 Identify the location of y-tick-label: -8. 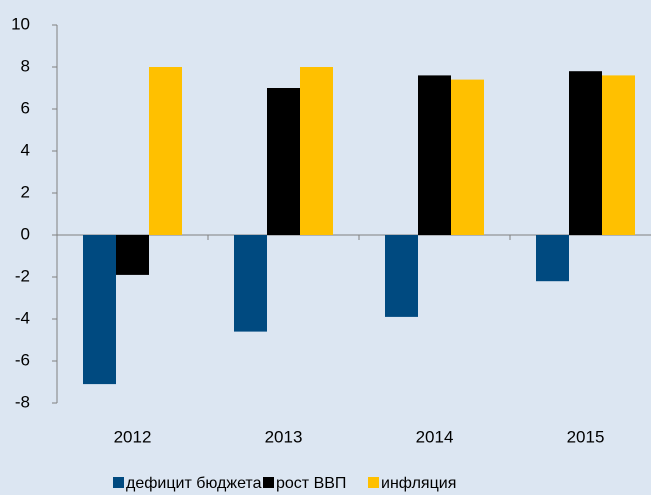
(22, 401).